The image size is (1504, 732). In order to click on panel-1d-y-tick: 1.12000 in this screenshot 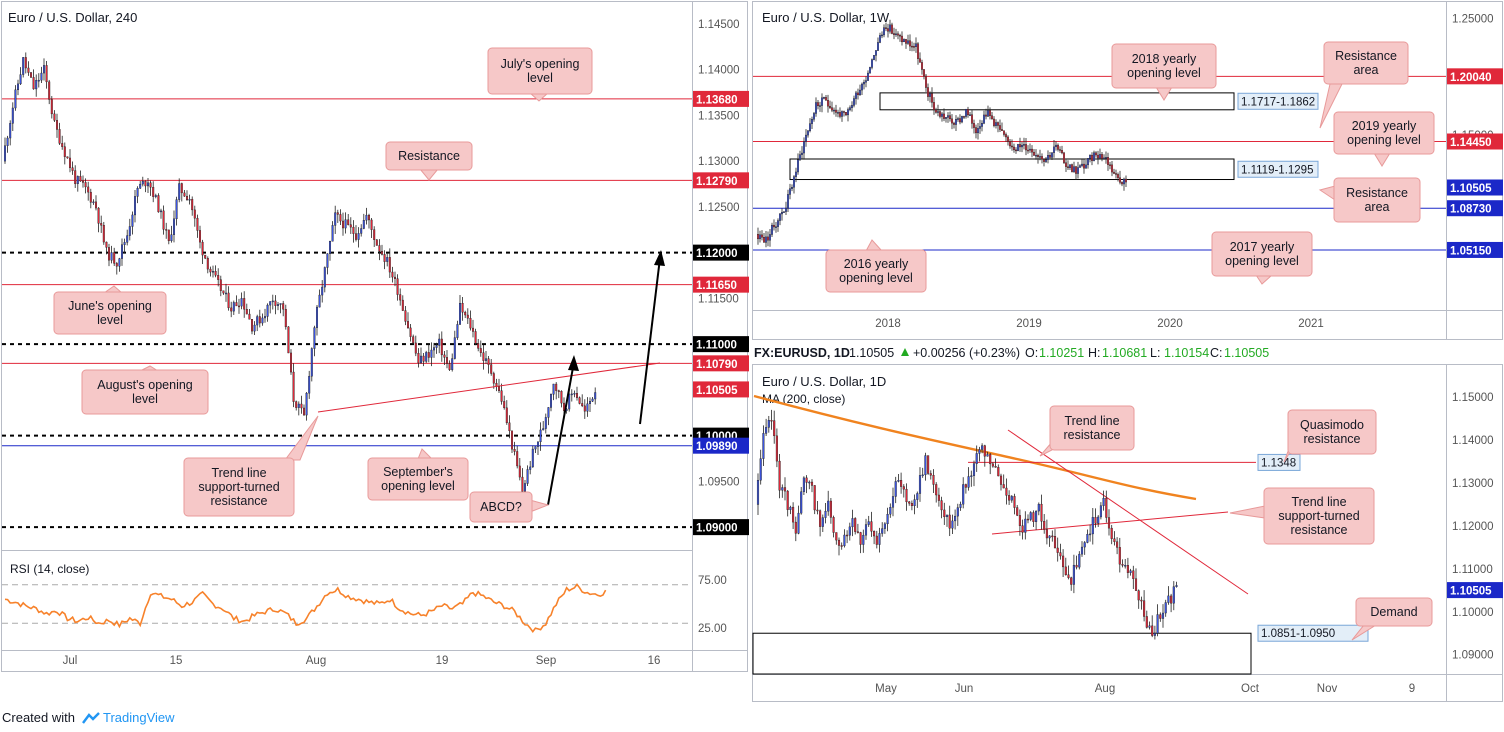, I will do `click(1473, 527)`.